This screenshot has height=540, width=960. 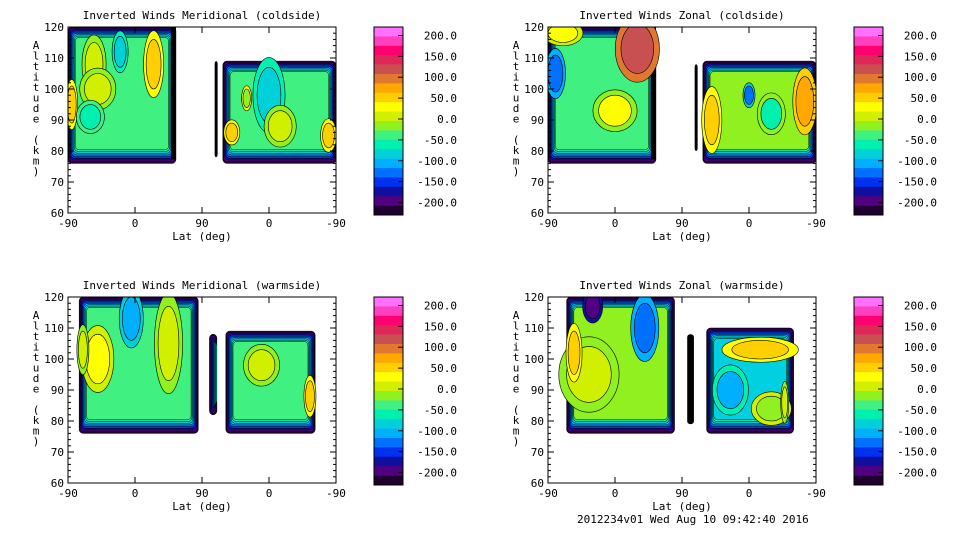 What do you see at coordinates (537, 182) in the screenshot?
I see `y-tick-label: 70` at bounding box center [537, 182].